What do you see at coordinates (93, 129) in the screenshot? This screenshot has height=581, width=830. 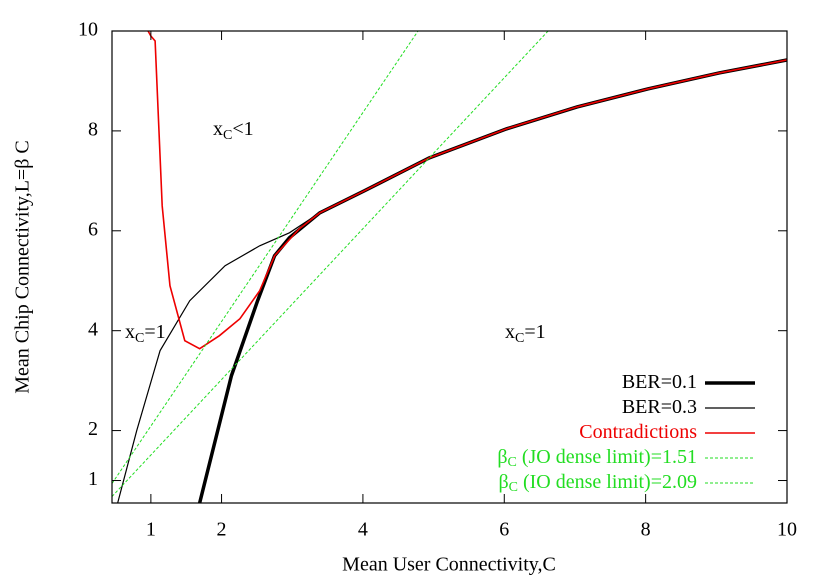 I see `y-tick-label: 8` at bounding box center [93, 129].